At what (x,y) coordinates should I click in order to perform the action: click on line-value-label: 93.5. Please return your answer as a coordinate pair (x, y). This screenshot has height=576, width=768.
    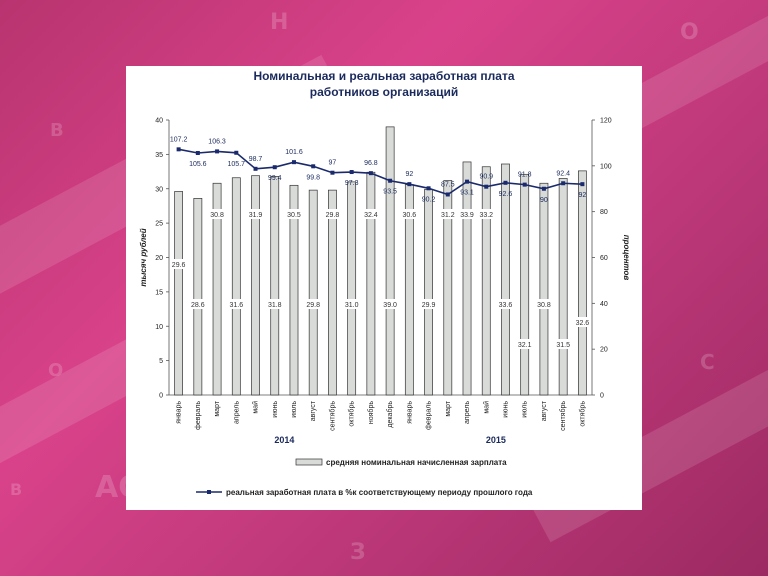
    Looking at the image, I should click on (390, 192).